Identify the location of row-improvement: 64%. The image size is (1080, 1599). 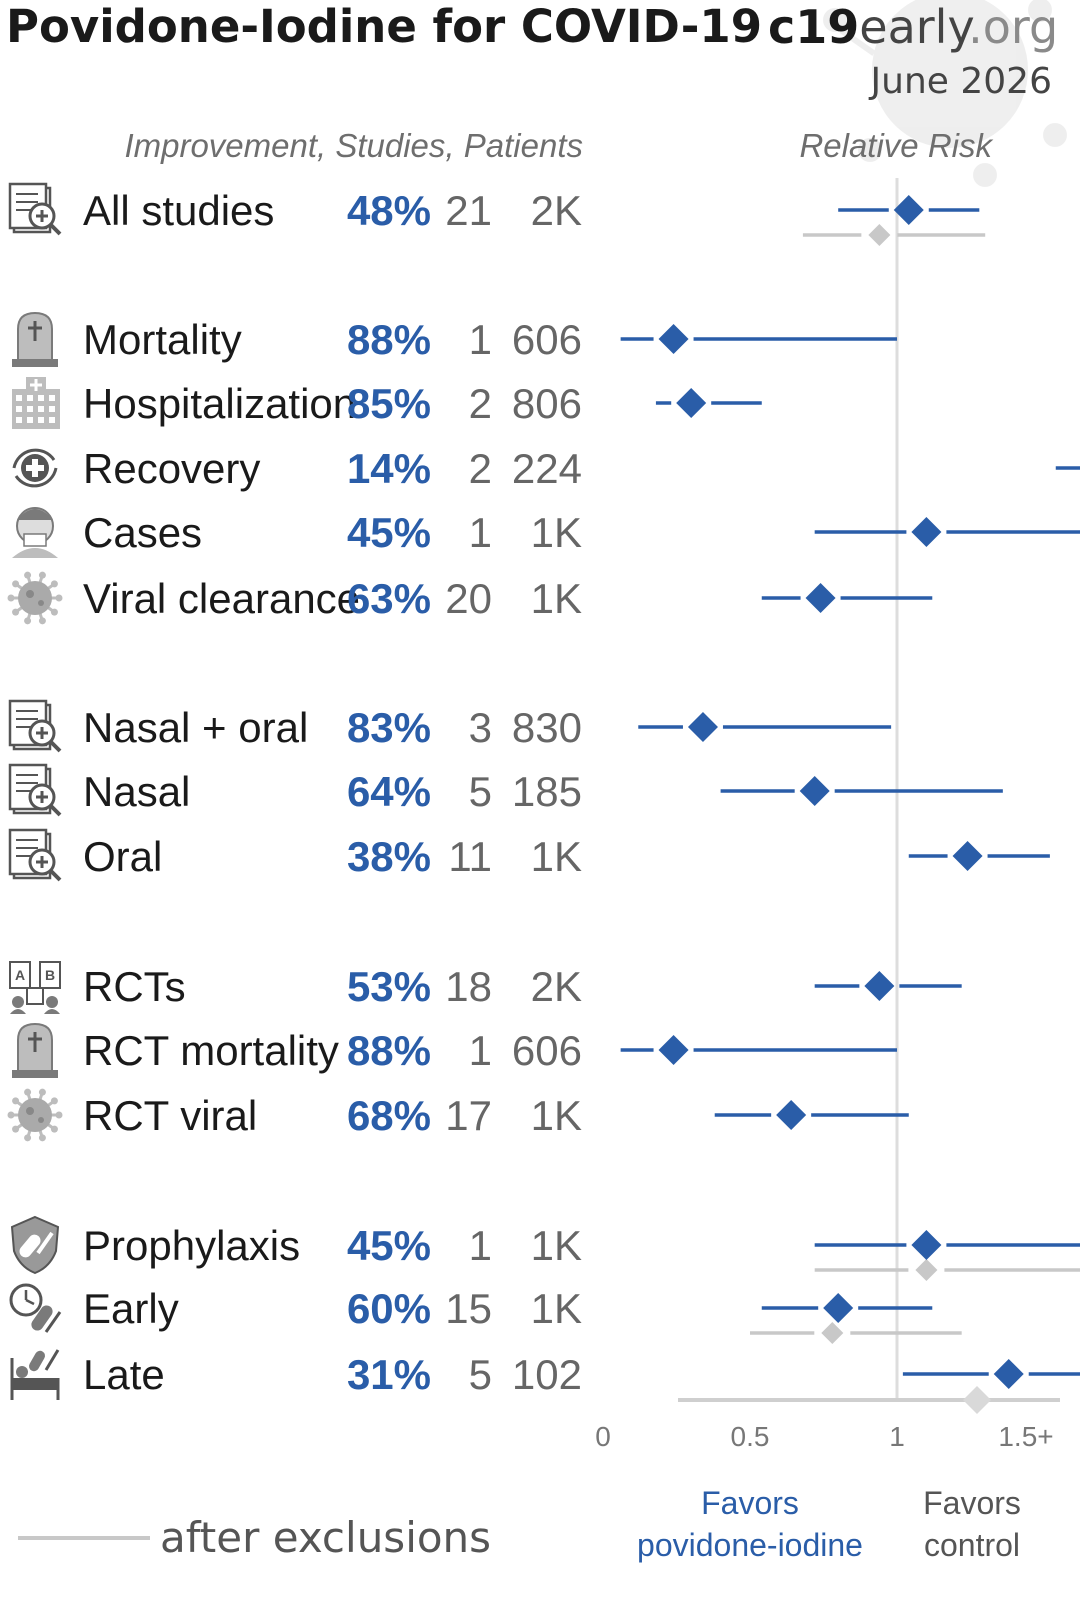
(389, 791).